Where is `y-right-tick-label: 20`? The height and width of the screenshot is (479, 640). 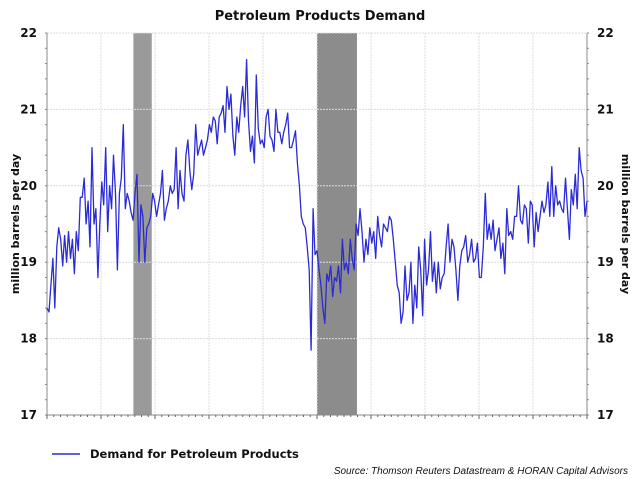 y-right-tick-label: 20 is located at coordinates (605, 186).